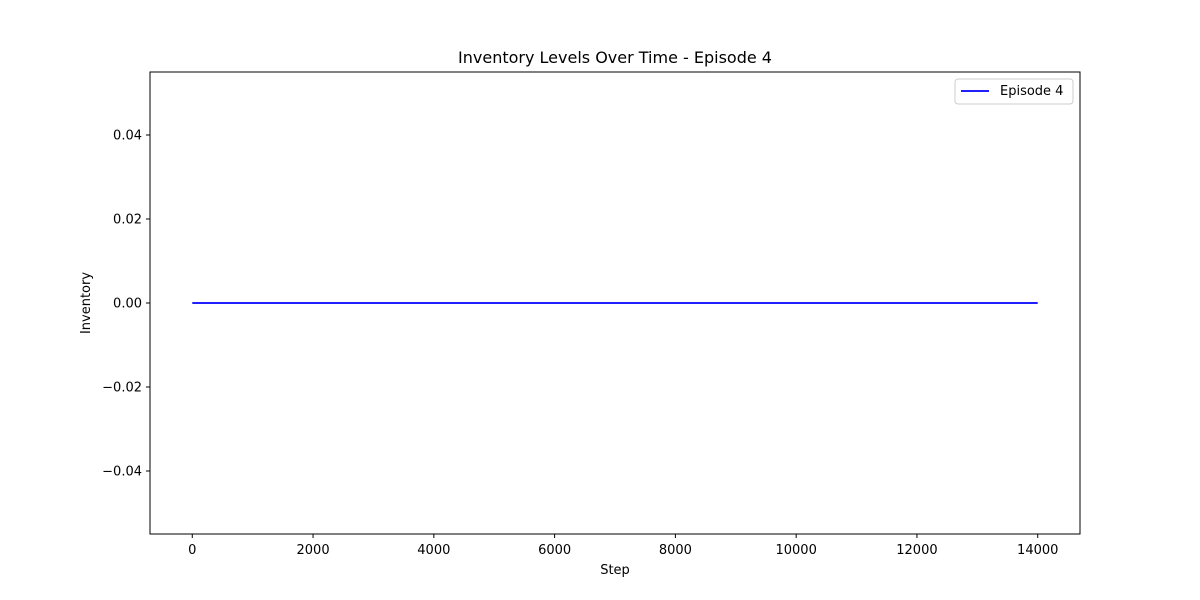  I want to click on x-tick-label: 8000, so click(675, 550).